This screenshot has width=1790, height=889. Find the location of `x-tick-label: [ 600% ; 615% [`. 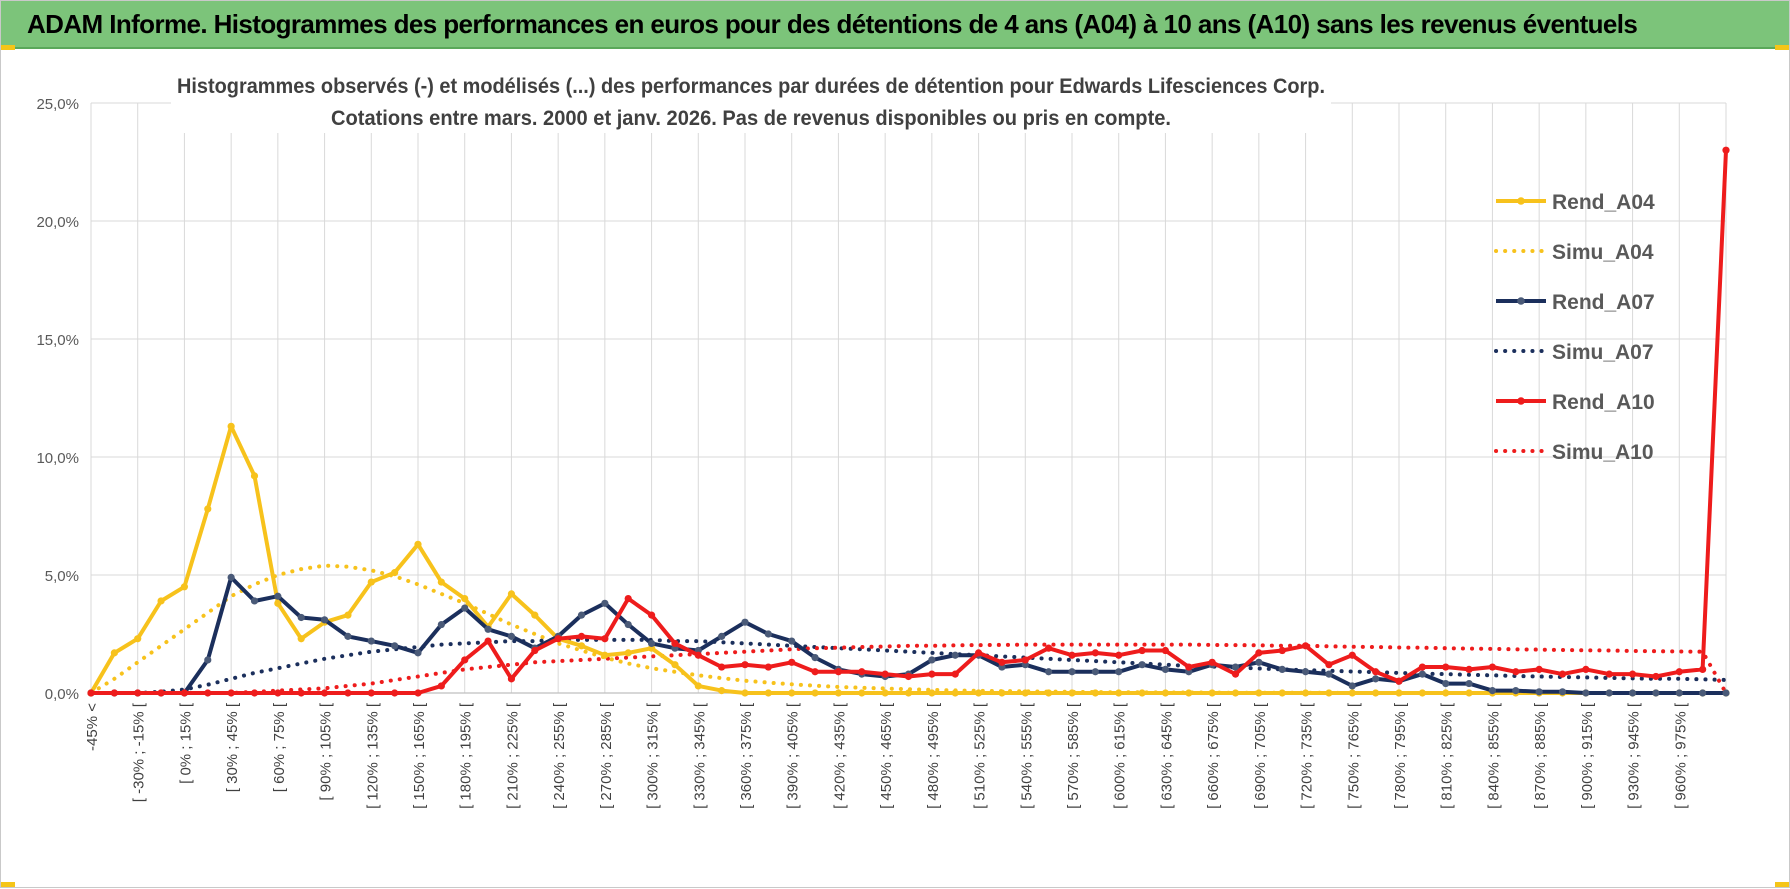

x-tick-label: [ 600% ; 615% [ is located at coordinates (1120, 755).